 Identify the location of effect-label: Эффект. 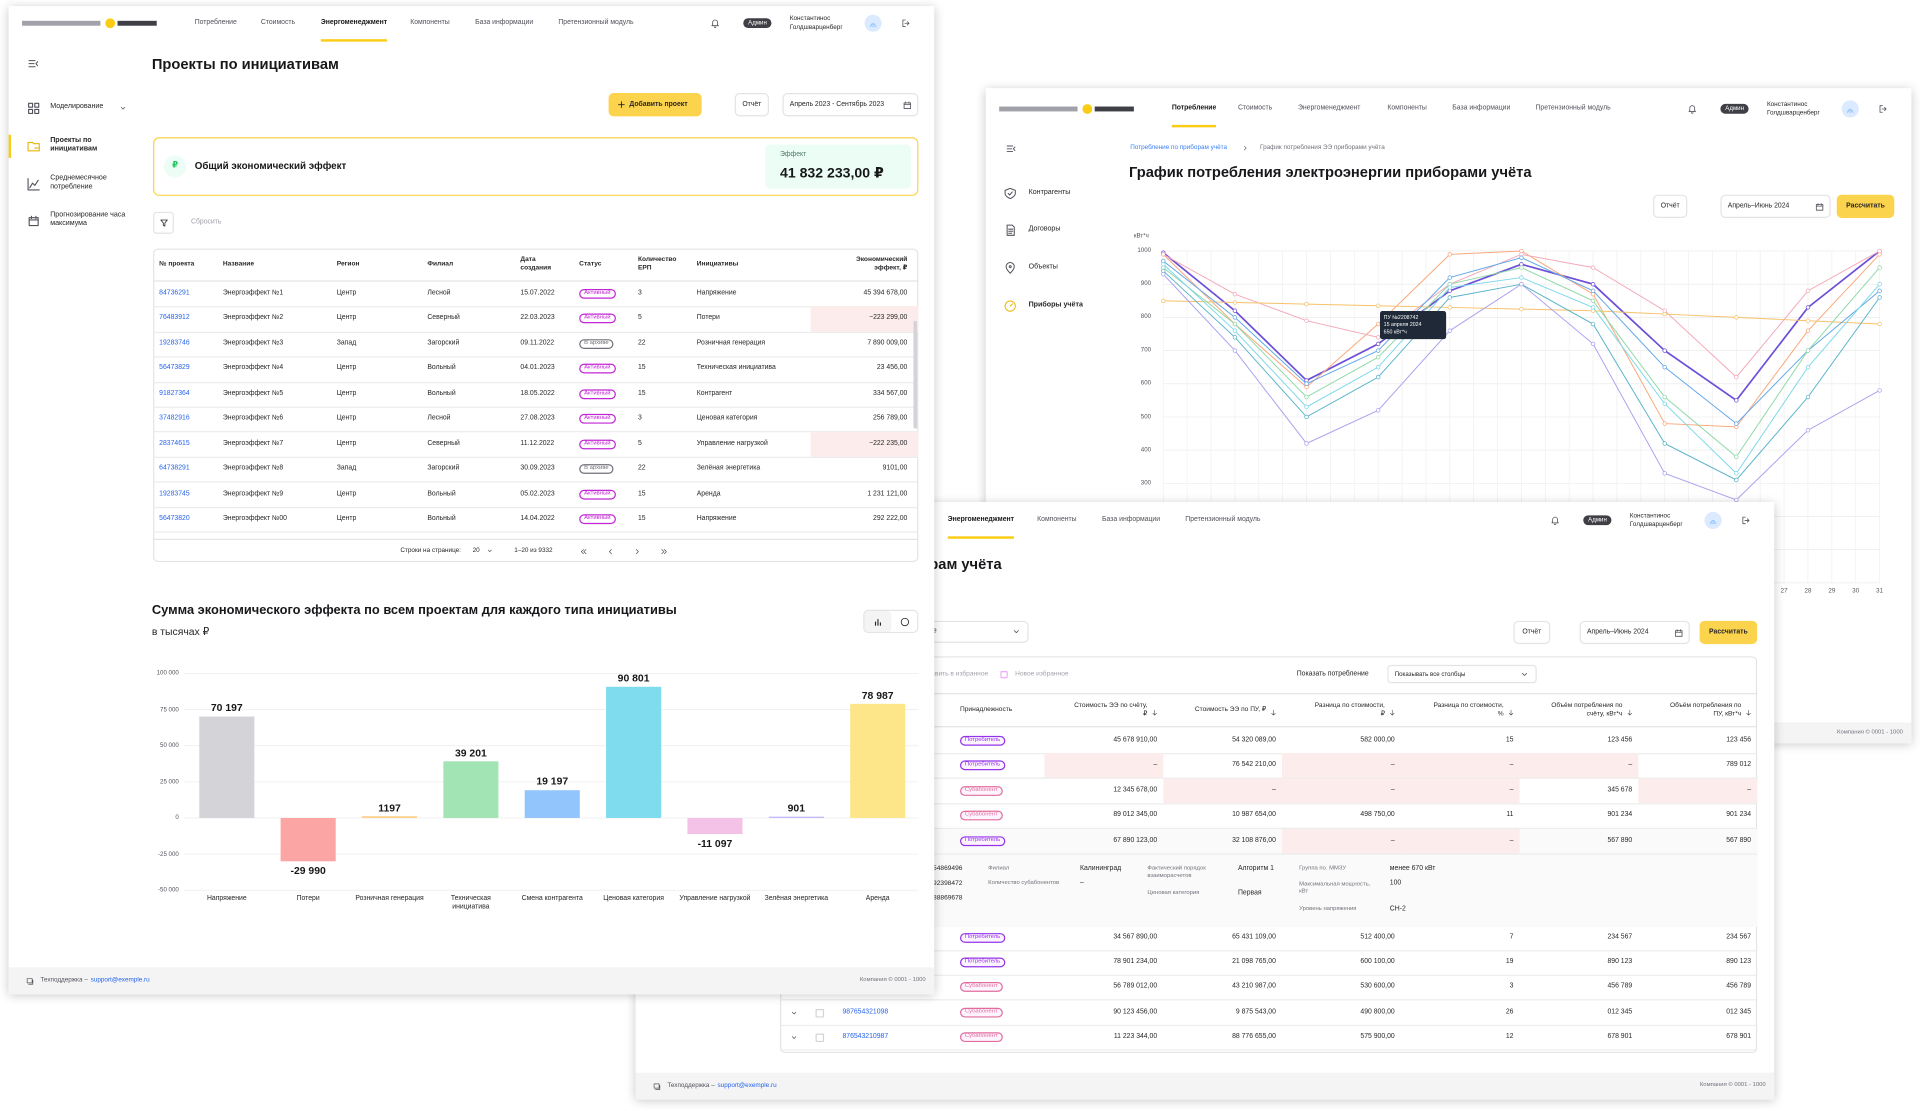
(793, 155).